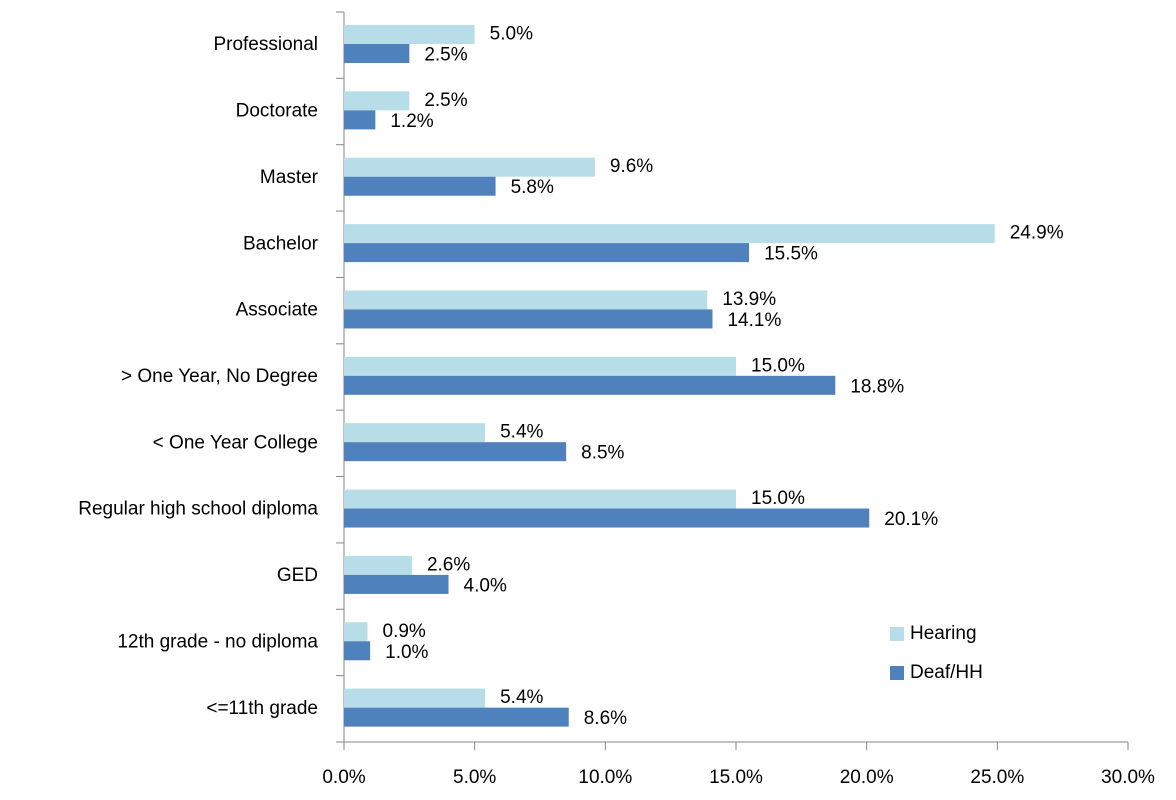  I want to click on value-label: 18.8%, so click(877, 386).